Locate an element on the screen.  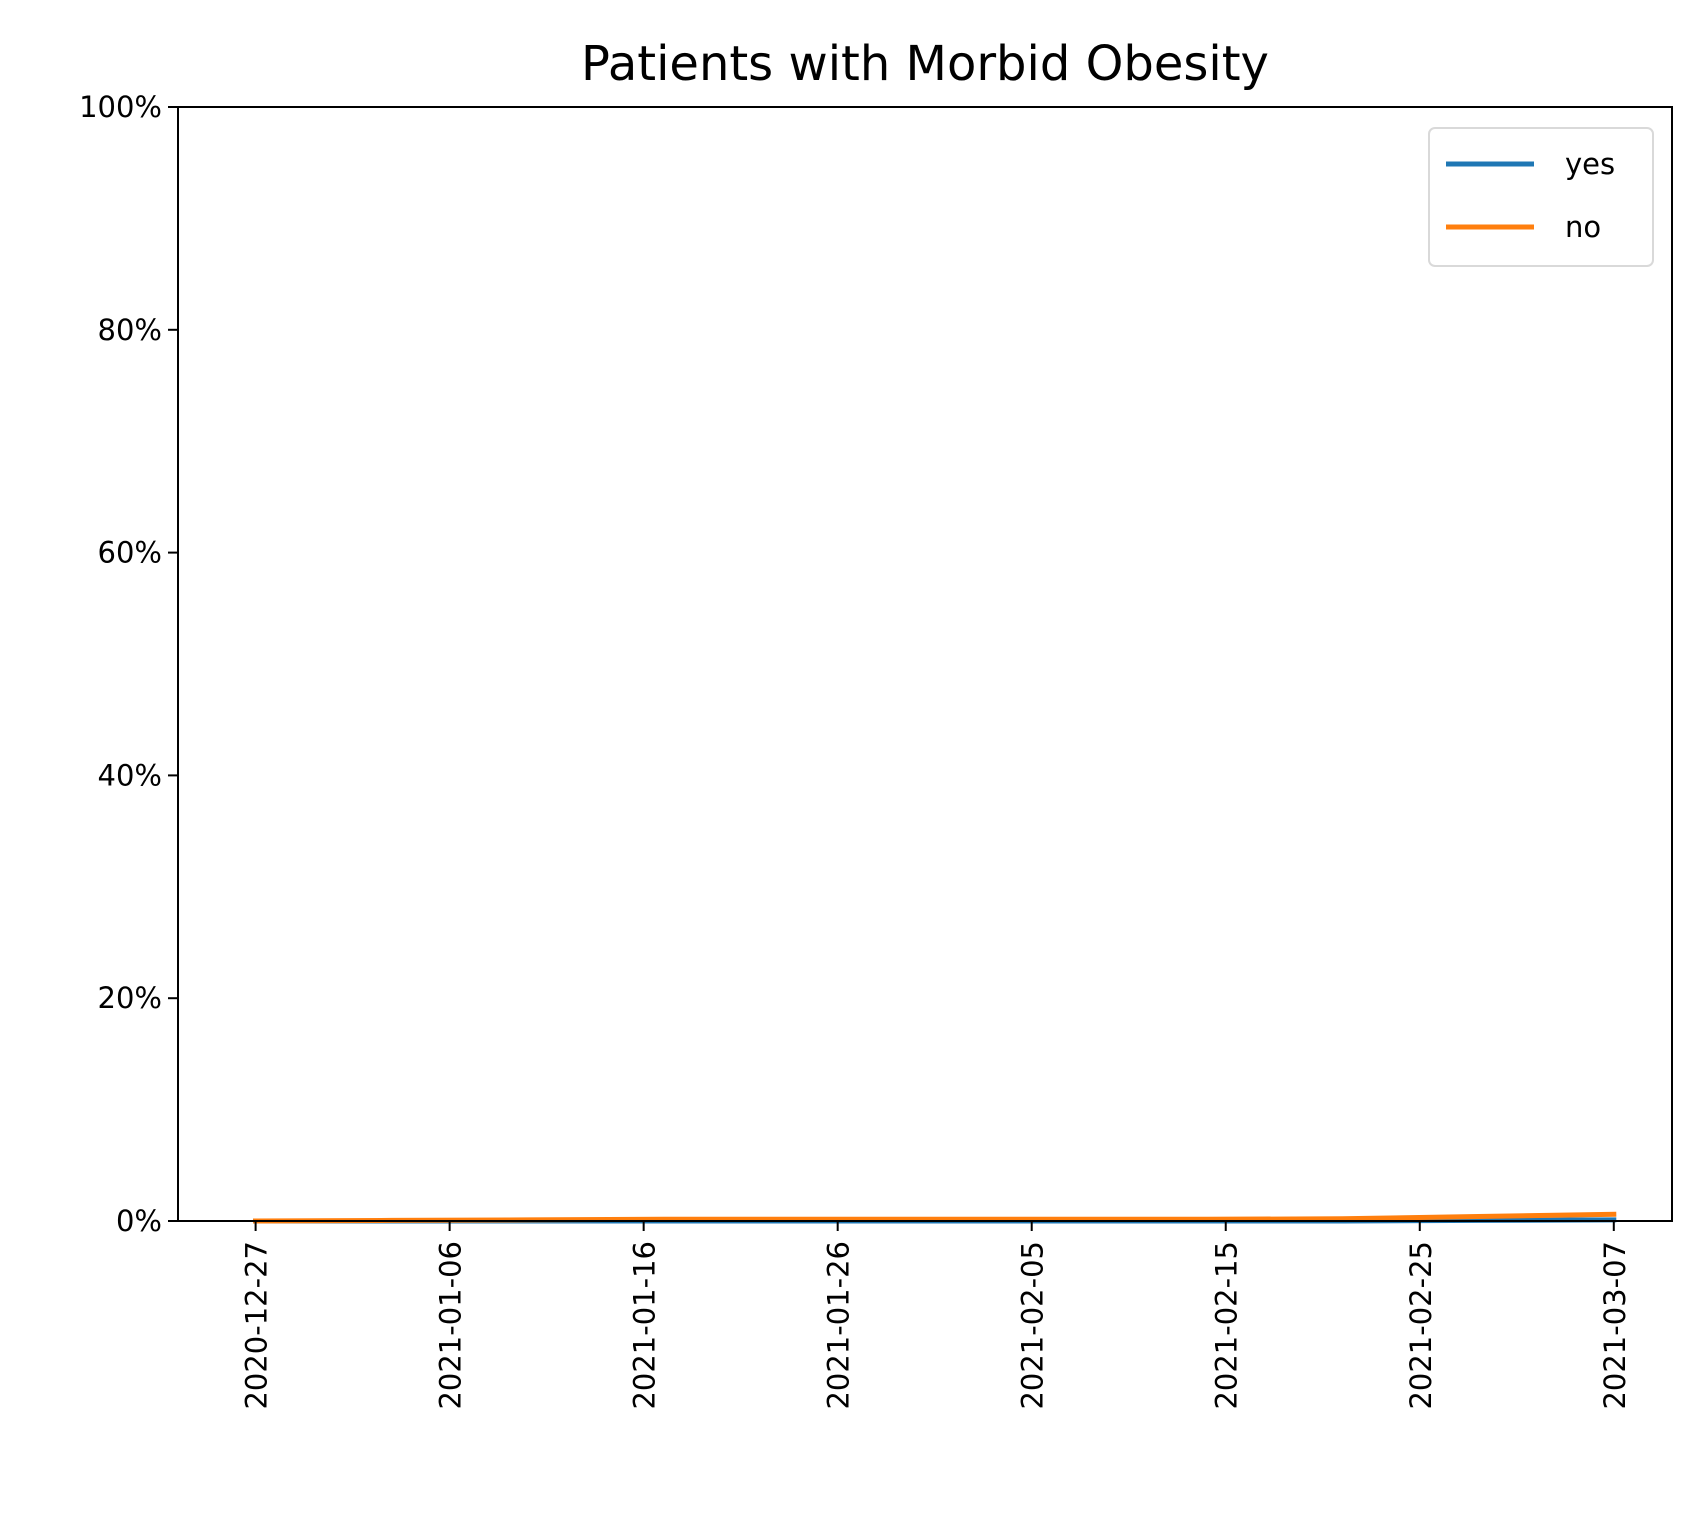
legend-label-no: no is located at coordinates (1583, 227).